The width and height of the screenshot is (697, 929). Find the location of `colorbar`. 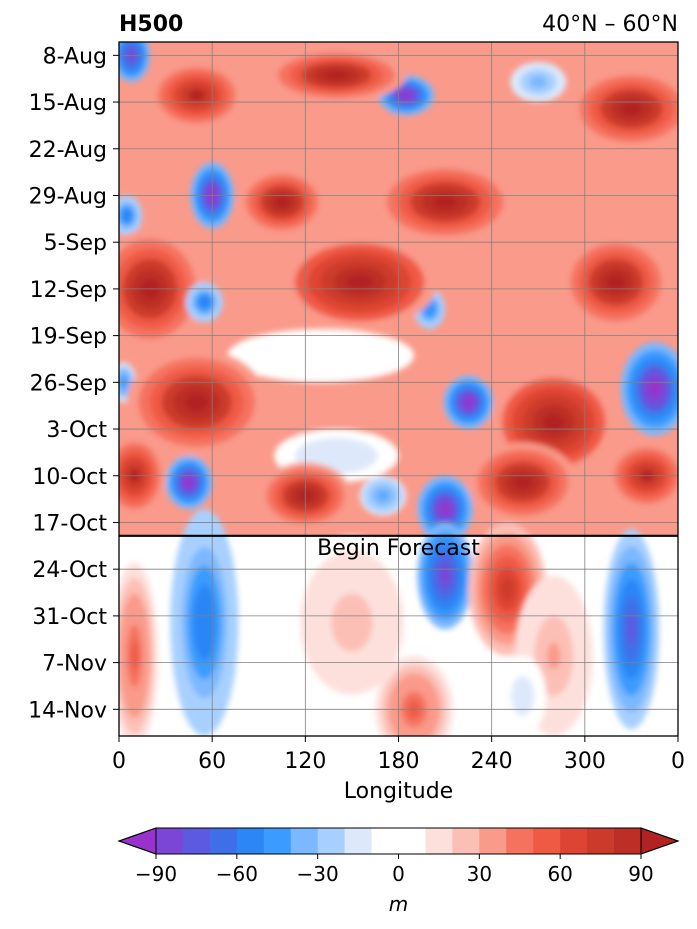

colorbar is located at coordinates (398, 841).